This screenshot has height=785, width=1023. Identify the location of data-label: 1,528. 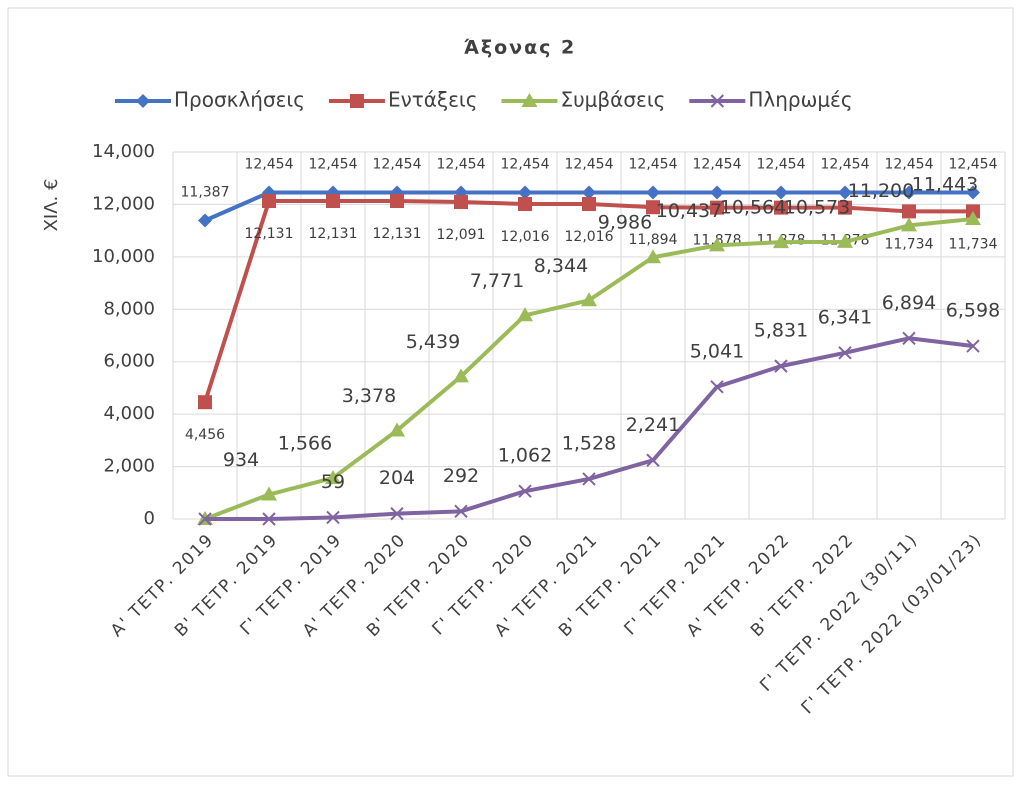
(589, 443).